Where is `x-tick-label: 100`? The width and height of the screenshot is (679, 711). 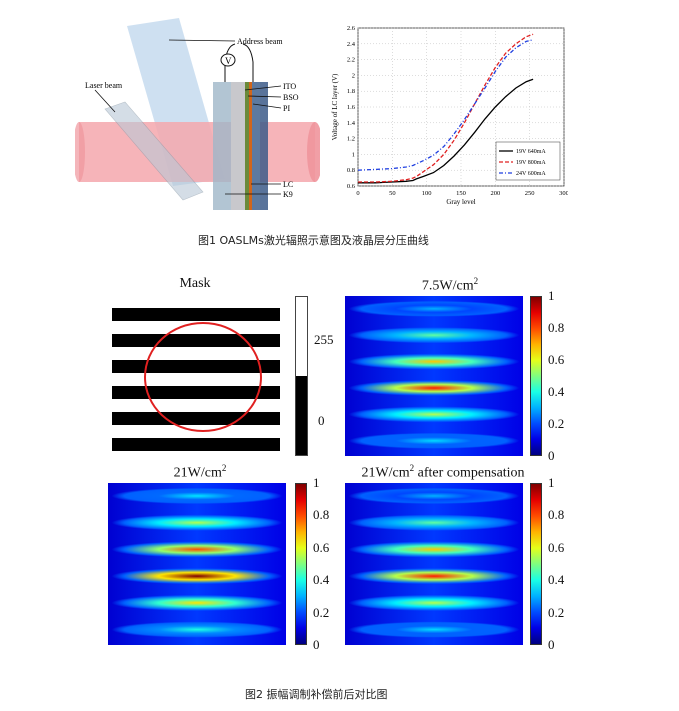
x-tick-label: 100 is located at coordinates (427, 193).